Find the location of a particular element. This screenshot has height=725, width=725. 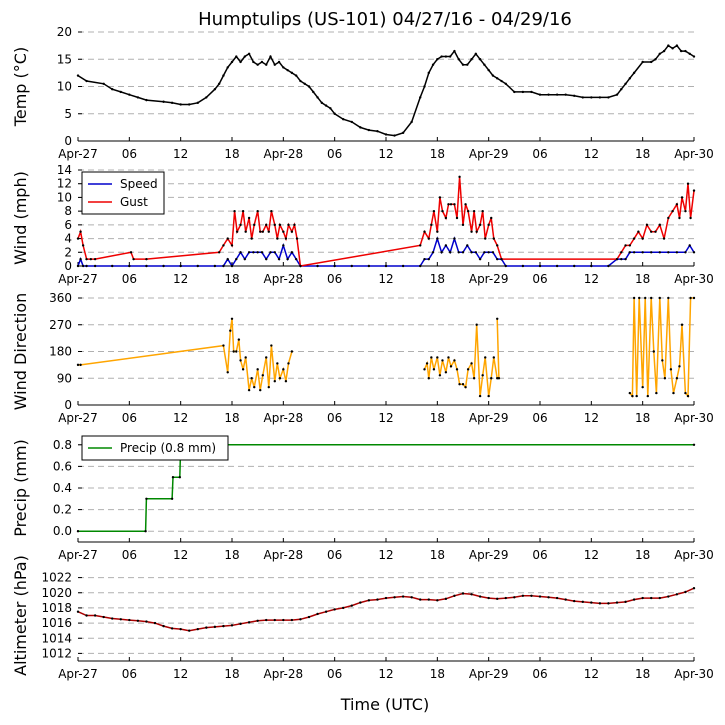

y-tick-label: 0 is located at coordinates (68, 141).